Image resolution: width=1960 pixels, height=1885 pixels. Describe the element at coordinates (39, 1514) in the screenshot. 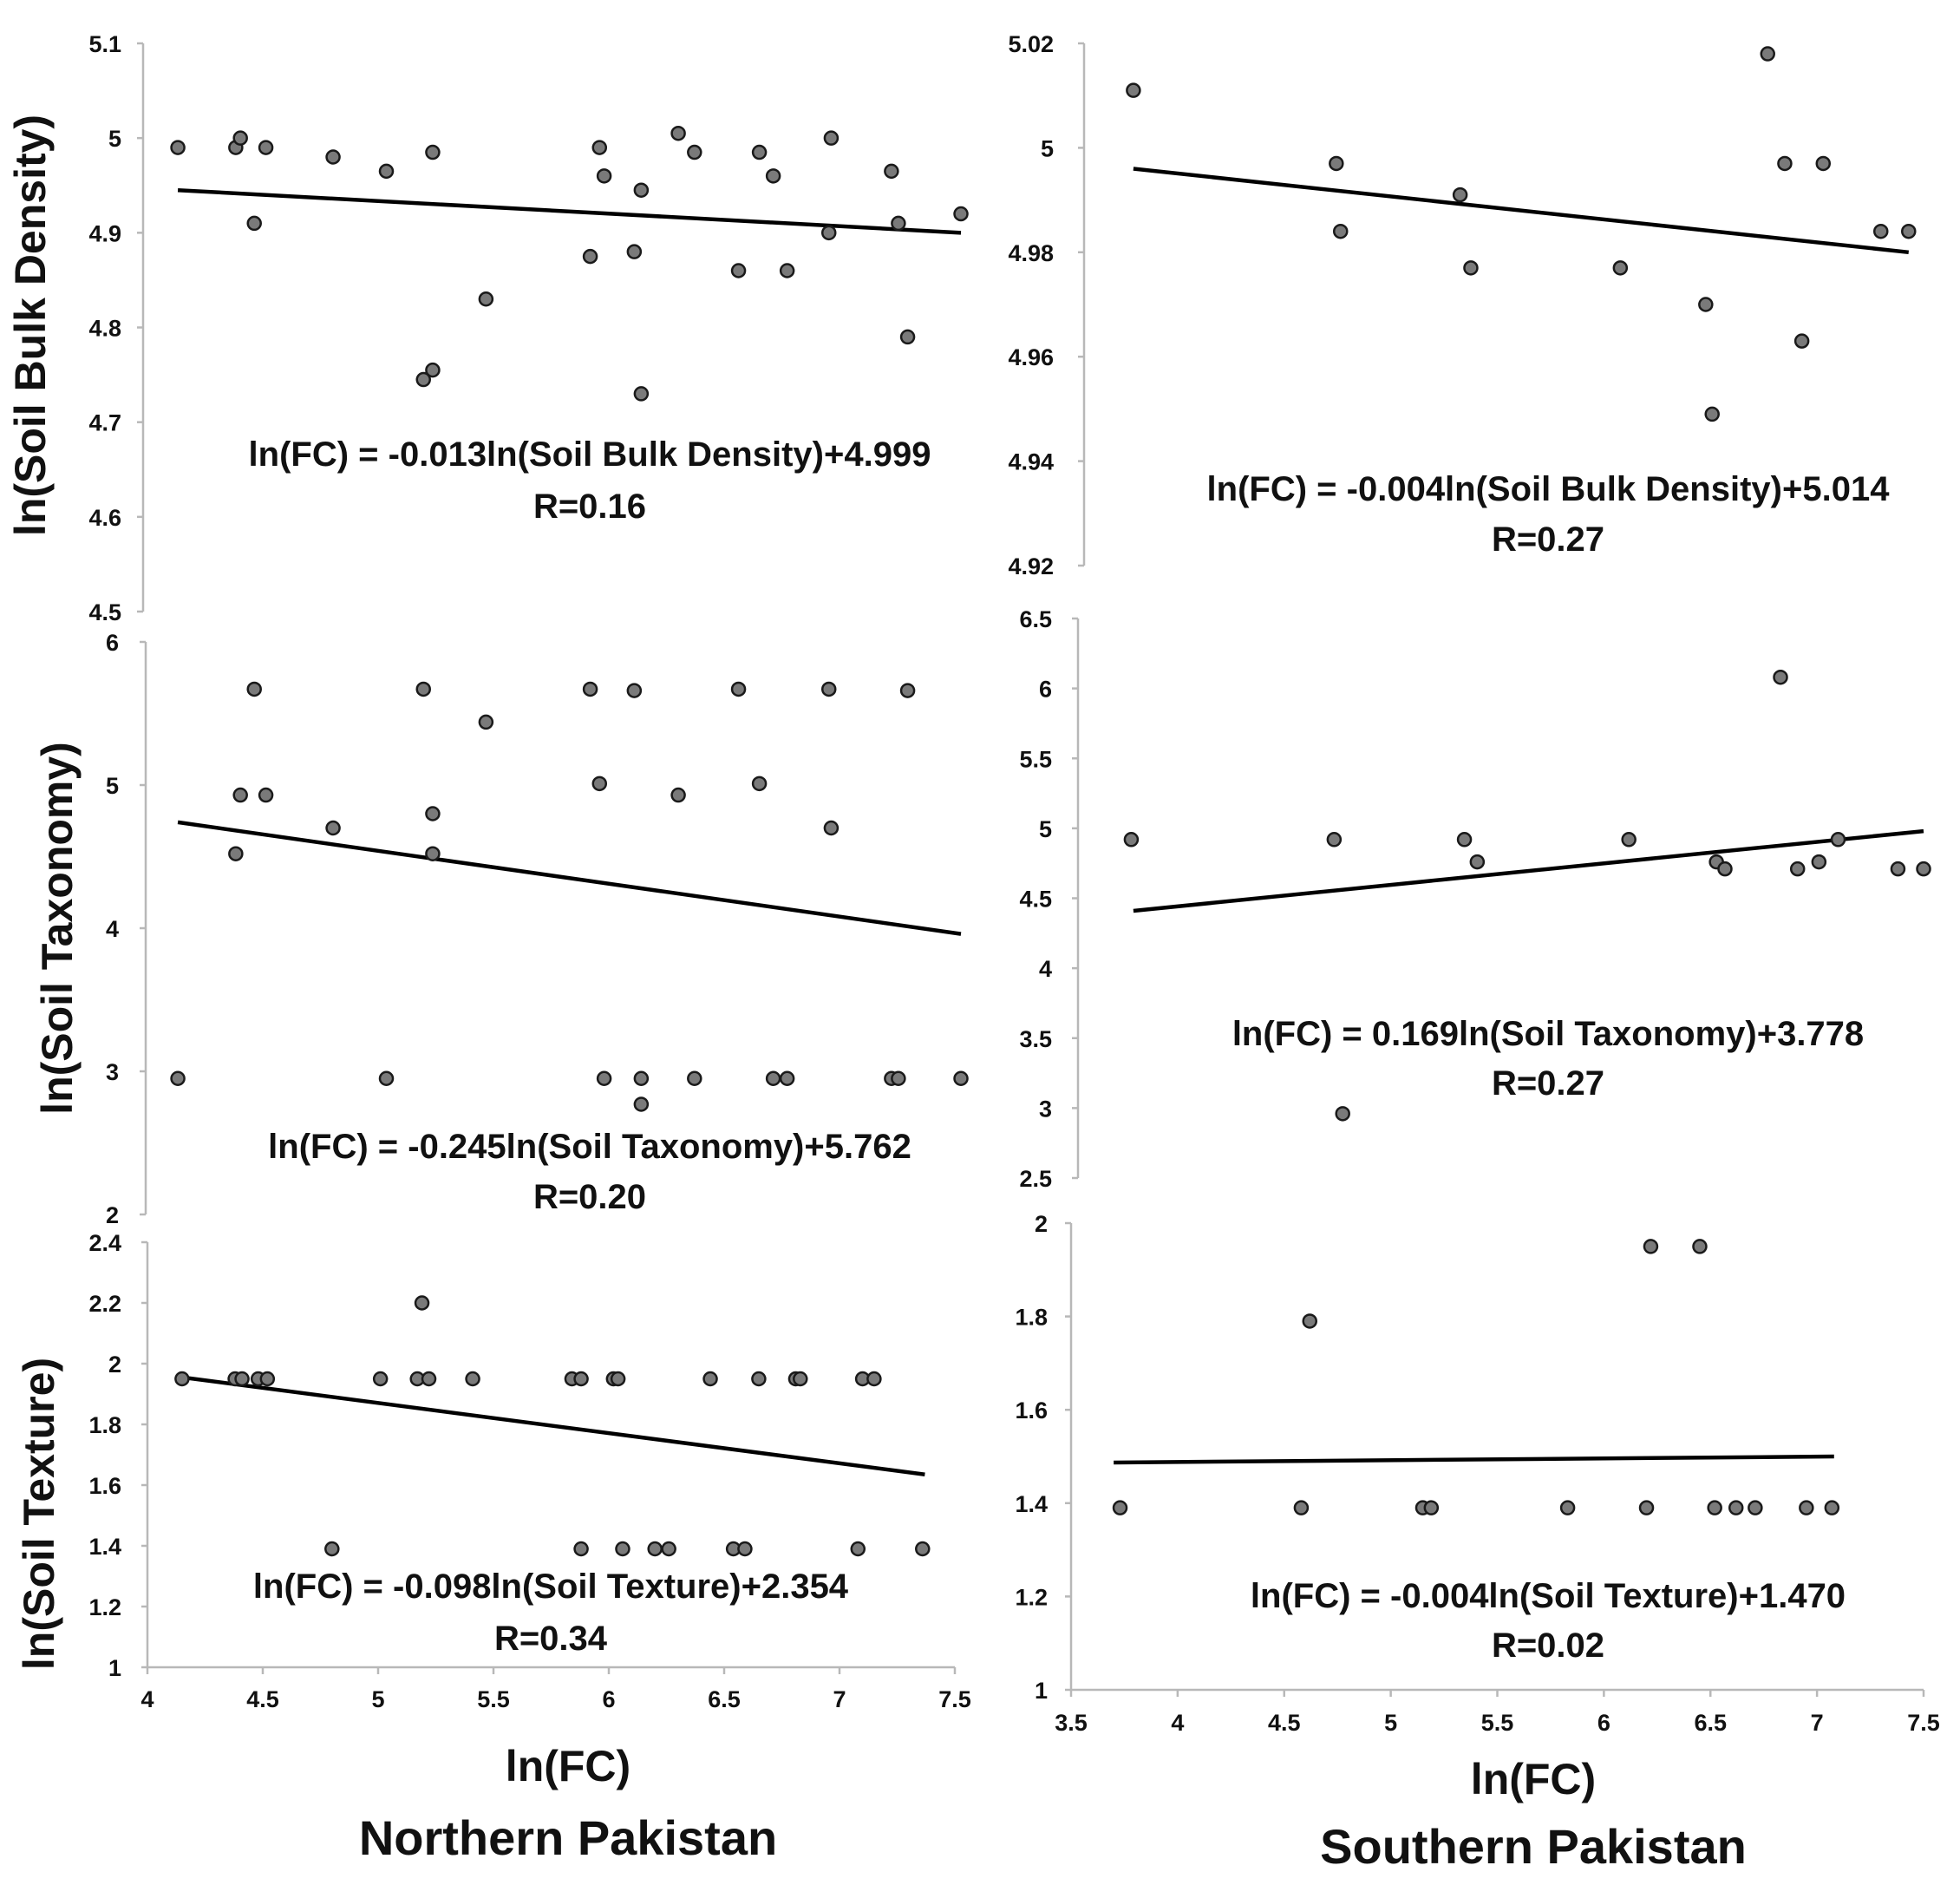

I see `y-title-texture: ln(Soil Texture)` at that location.